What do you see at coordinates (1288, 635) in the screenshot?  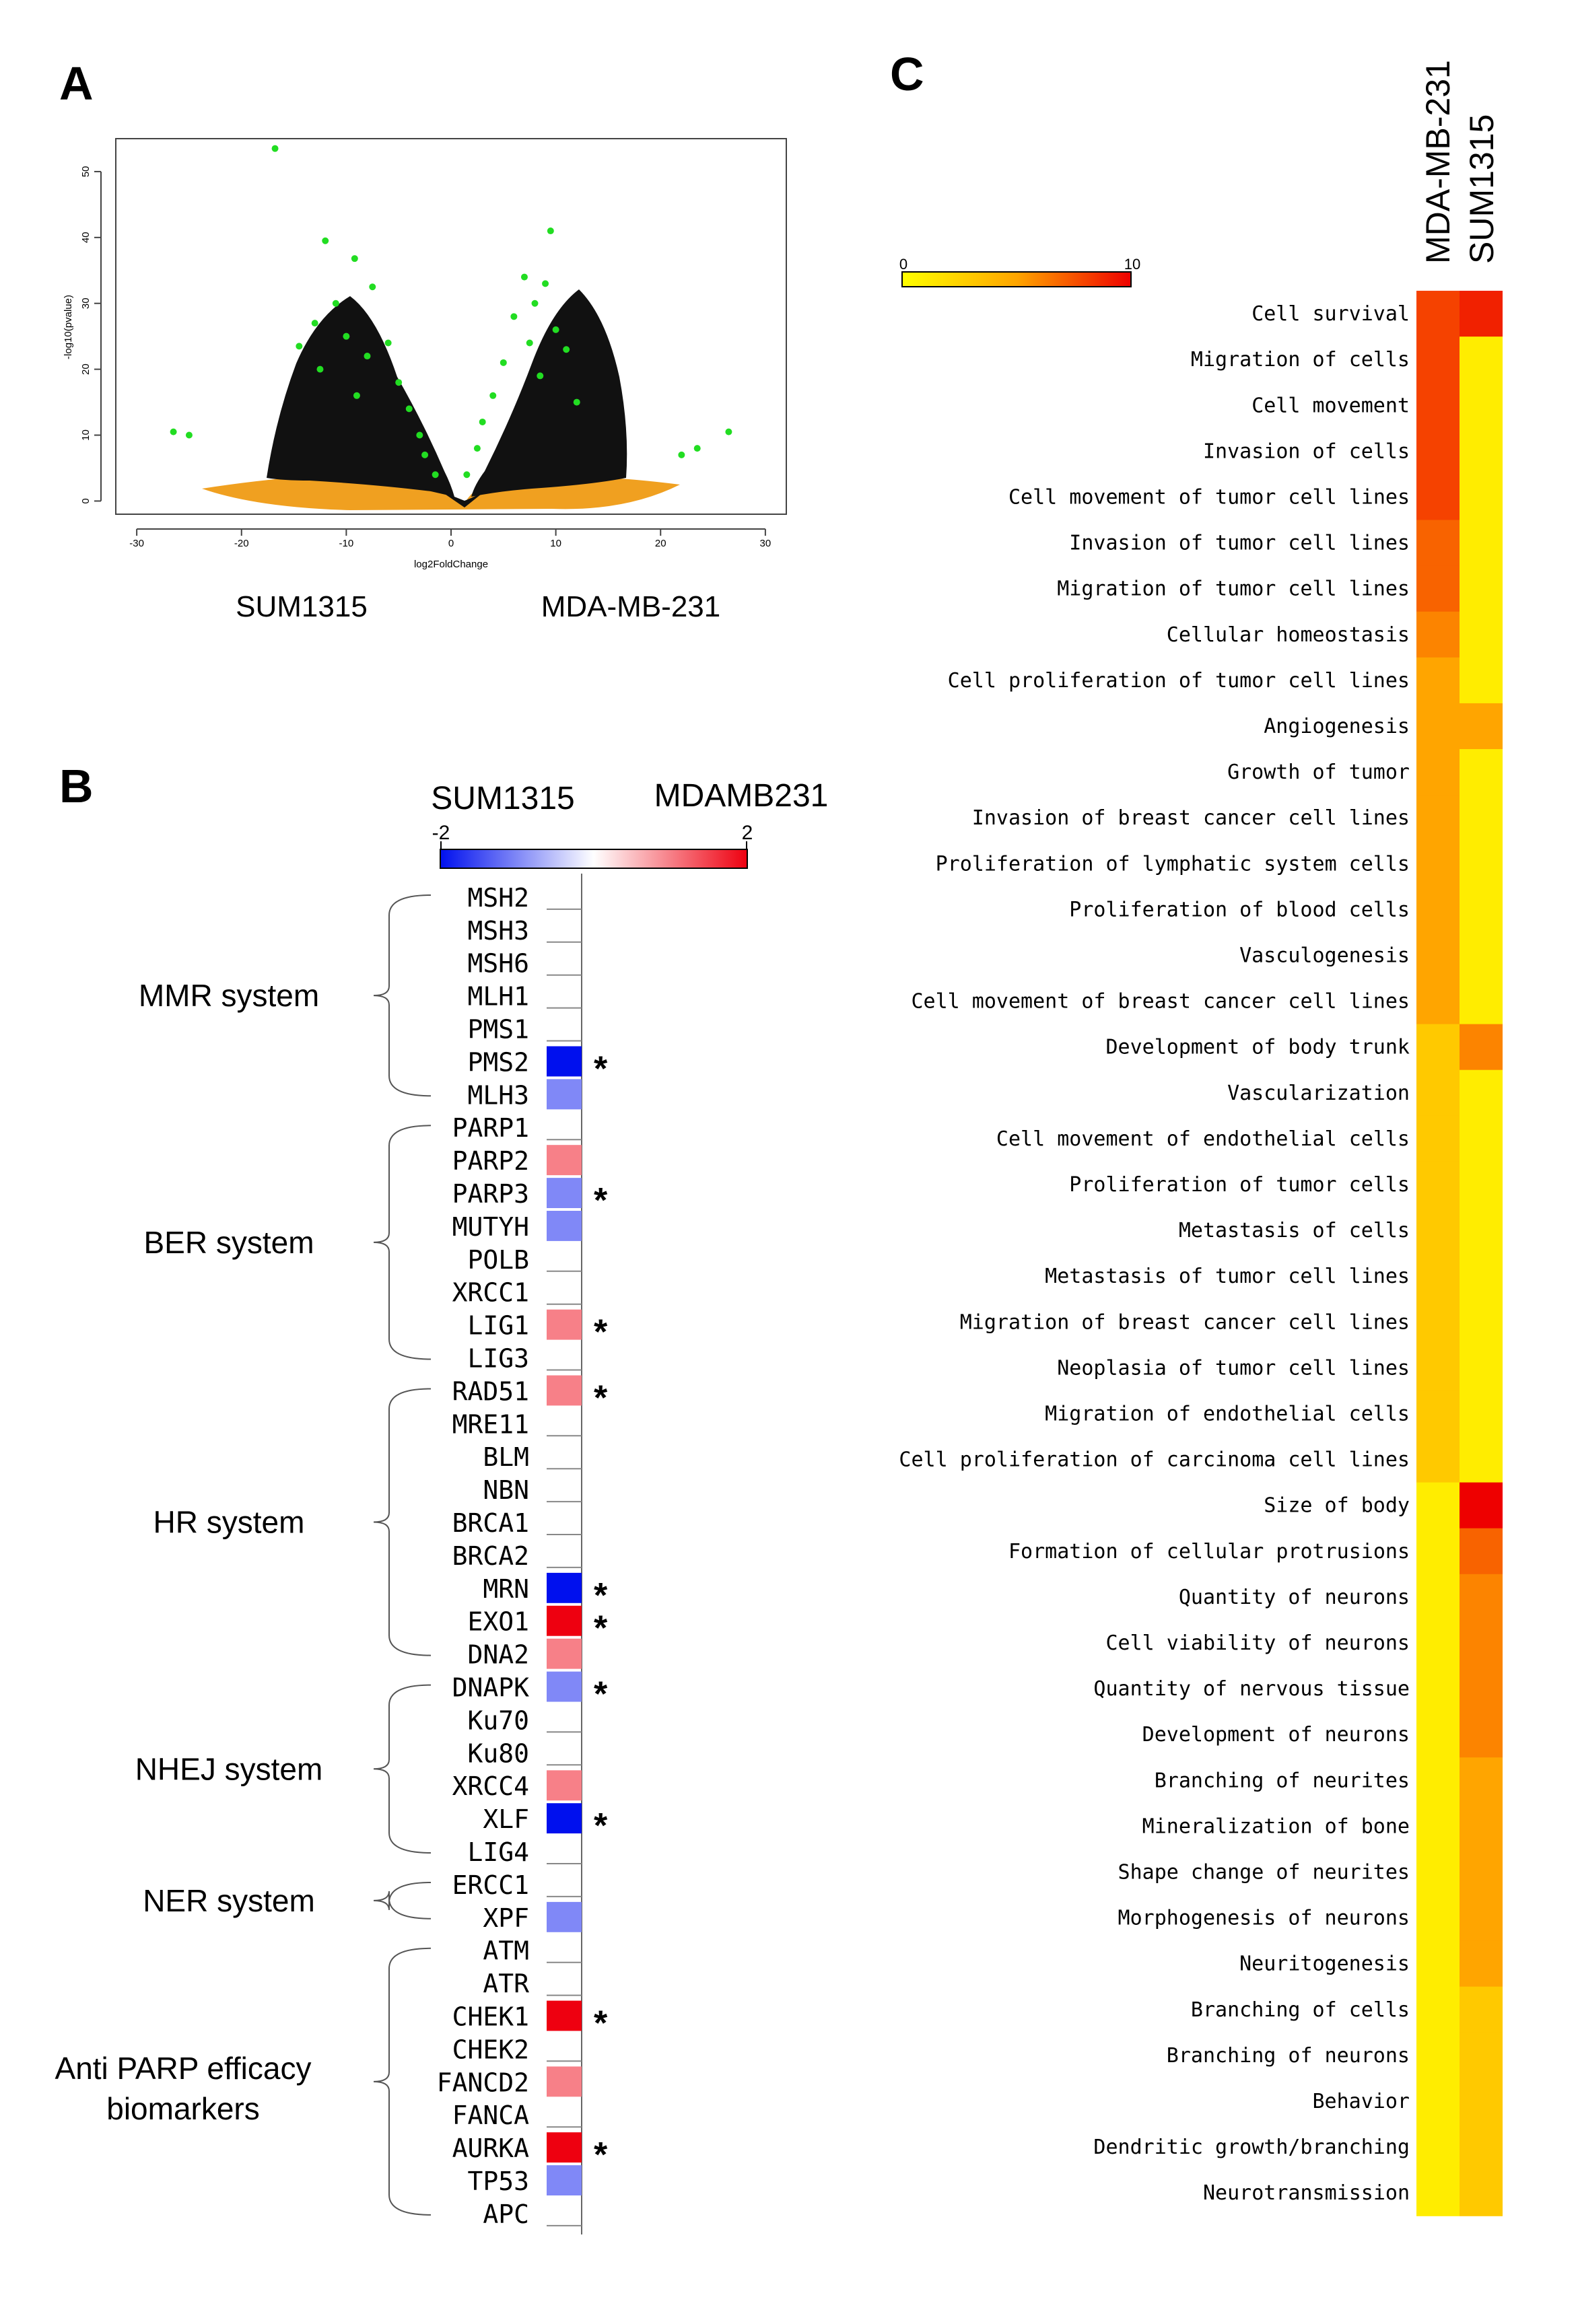 I see `function-label: Cellular homeostasis` at bounding box center [1288, 635].